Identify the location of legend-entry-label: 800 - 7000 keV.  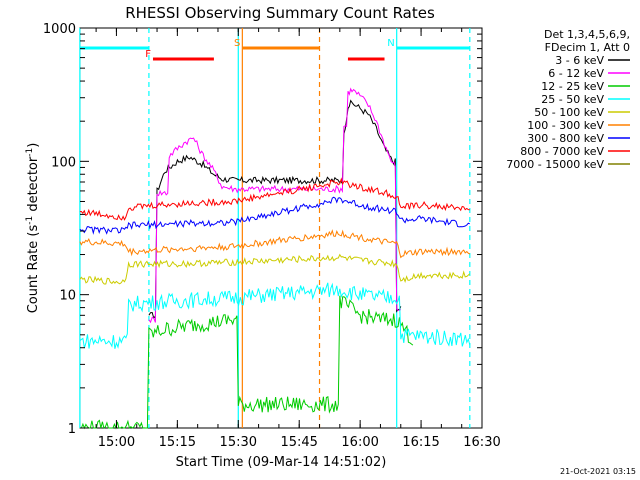
(562, 151).